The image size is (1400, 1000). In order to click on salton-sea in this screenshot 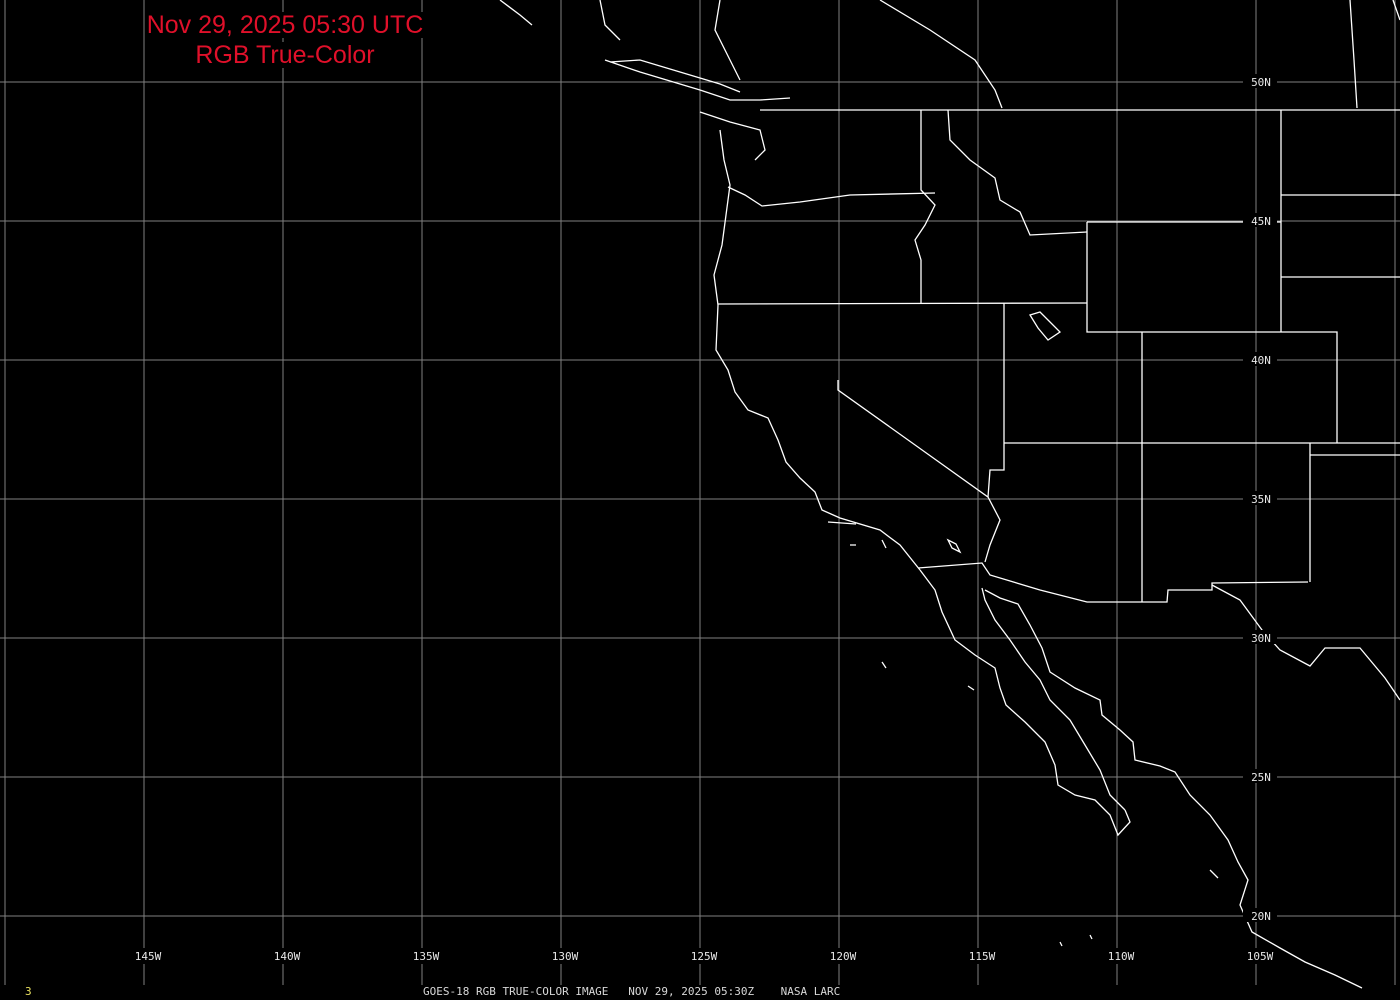, I will do `click(954, 546)`.